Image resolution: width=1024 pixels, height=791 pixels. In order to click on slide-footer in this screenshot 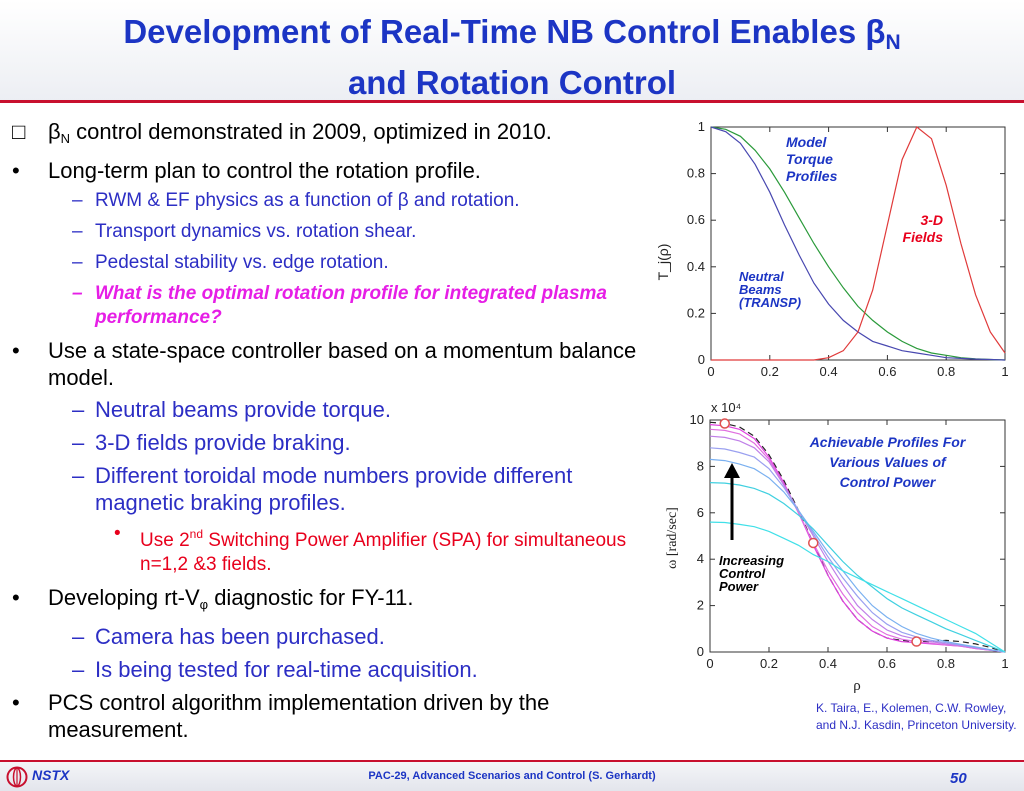, I will do `click(512, 776)`.